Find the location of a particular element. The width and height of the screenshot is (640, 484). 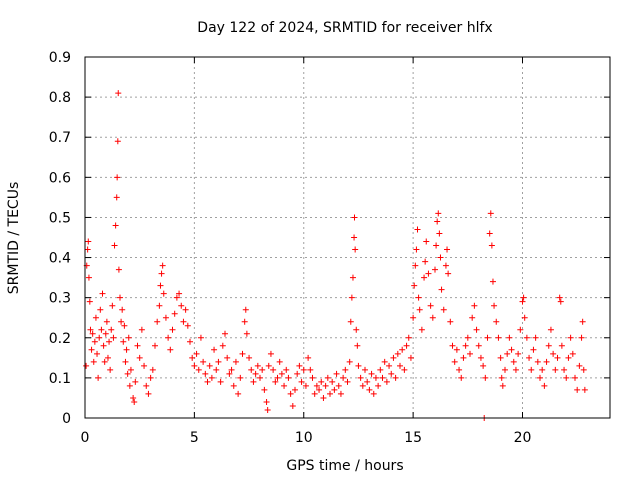

y-axis-label: SRMTID / TECUs is located at coordinates (14, 238).